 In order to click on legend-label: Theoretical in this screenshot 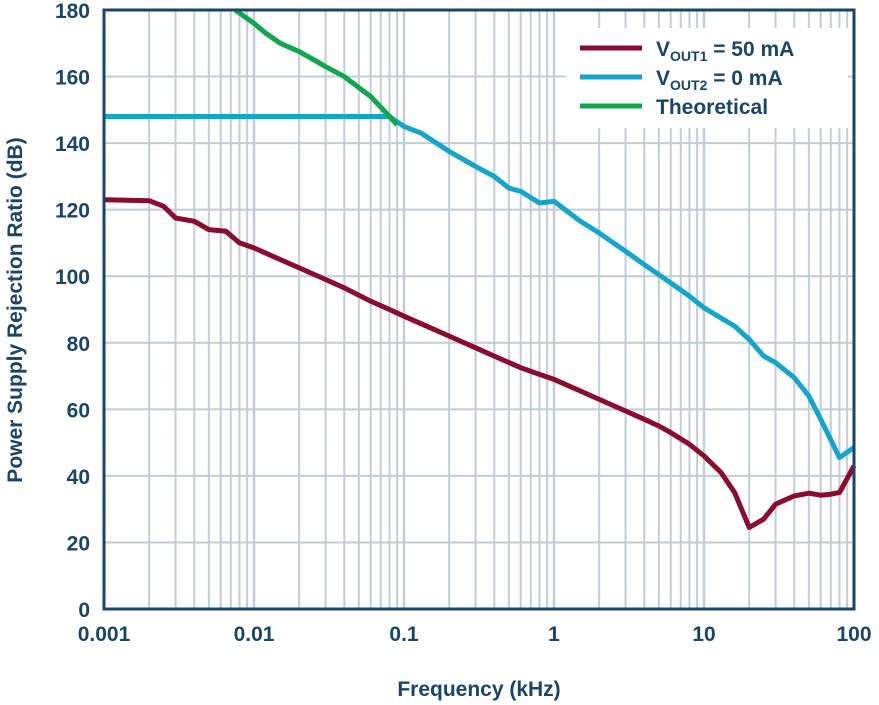, I will do `click(712, 107)`.